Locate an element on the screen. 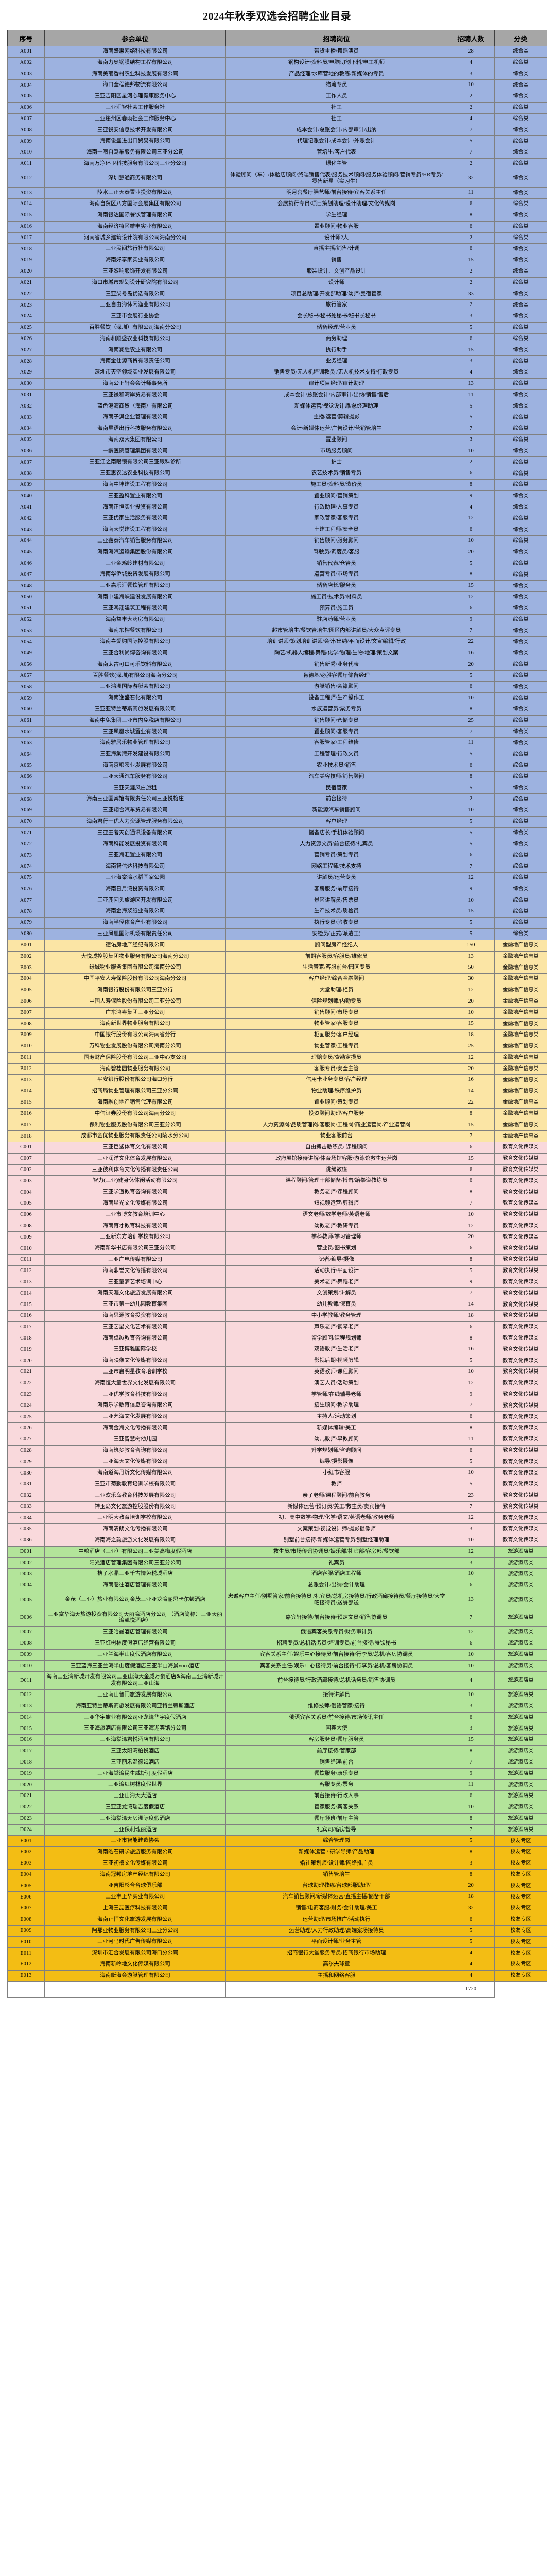 Image resolution: width=556 pixels, height=2576 pixels. cell-serial: C021 is located at coordinates (26, 1372).